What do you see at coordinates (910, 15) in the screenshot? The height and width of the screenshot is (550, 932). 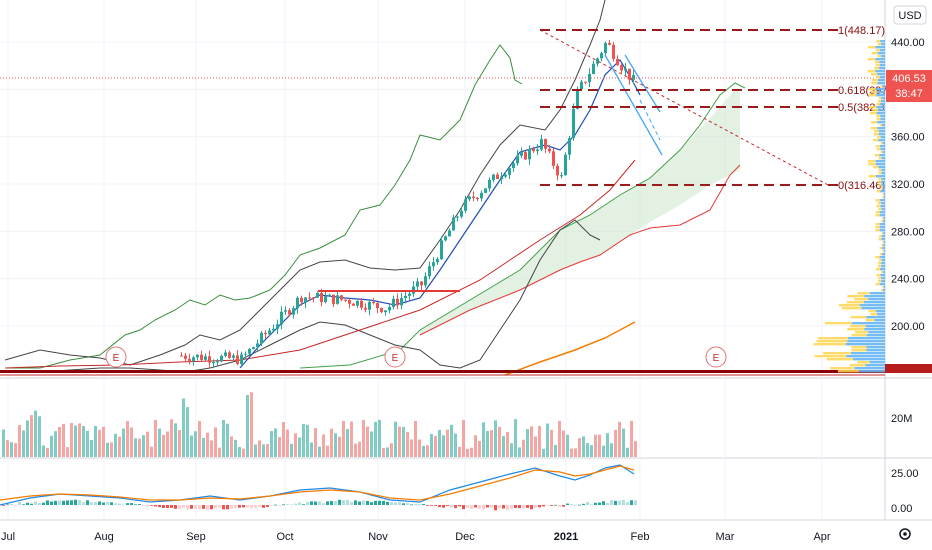 I see `currency-label: USD` at bounding box center [910, 15].